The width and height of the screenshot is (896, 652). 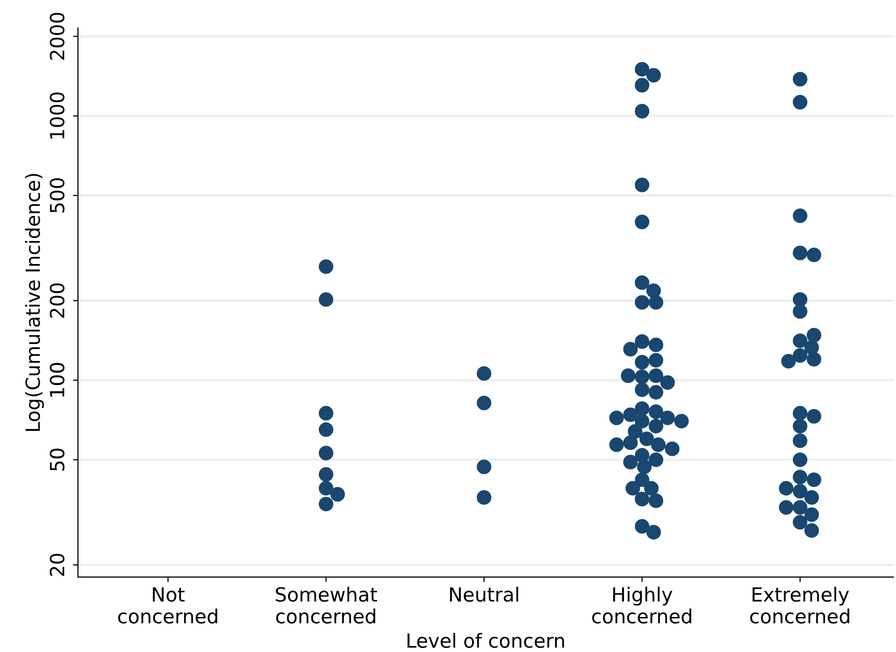 What do you see at coordinates (57, 115) in the screenshot?
I see `y-tick-label: 1000` at bounding box center [57, 115].